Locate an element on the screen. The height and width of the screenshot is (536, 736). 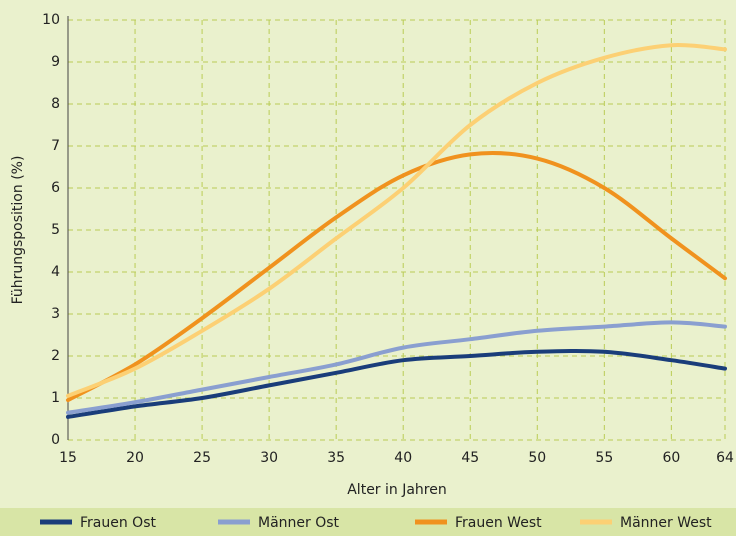
x-tick-label: 60 is located at coordinates (671, 458).